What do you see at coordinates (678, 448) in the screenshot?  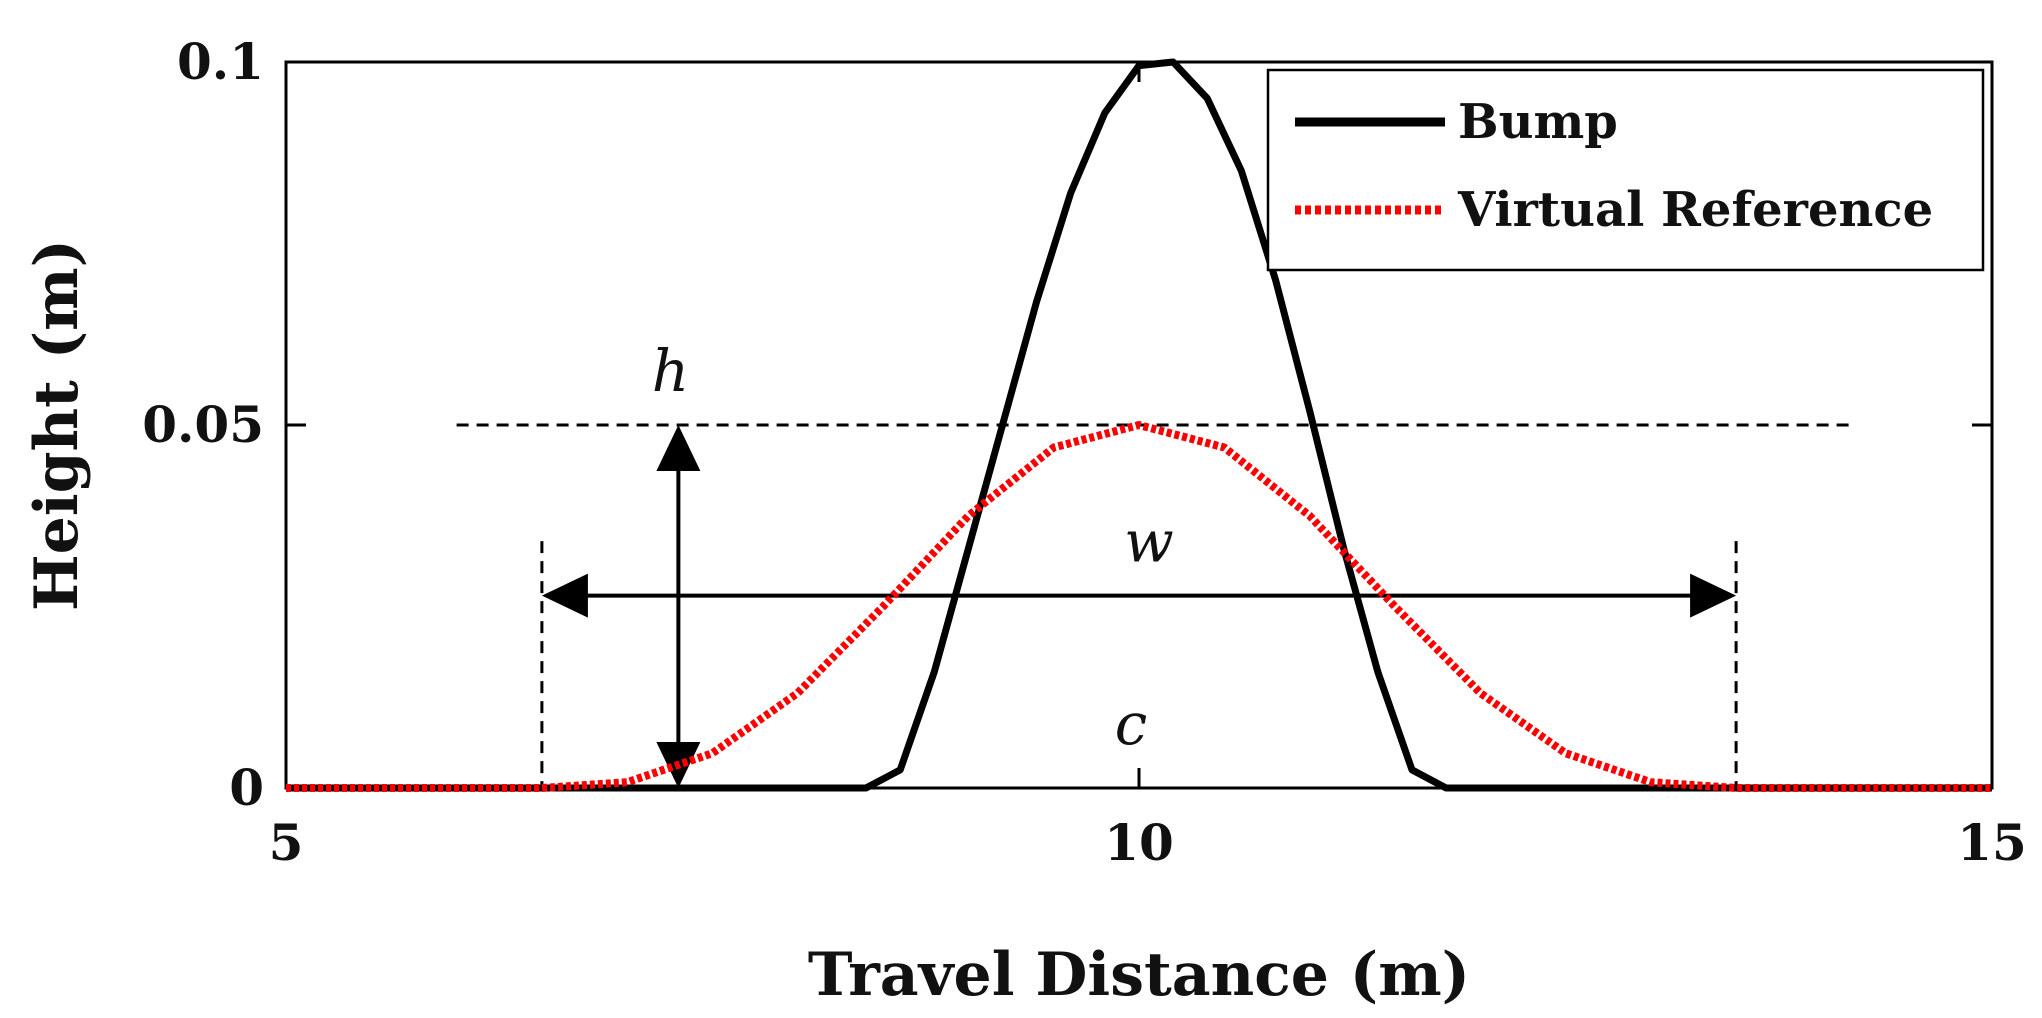 I see `h-arrowhead-up` at bounding box center [678, 448].